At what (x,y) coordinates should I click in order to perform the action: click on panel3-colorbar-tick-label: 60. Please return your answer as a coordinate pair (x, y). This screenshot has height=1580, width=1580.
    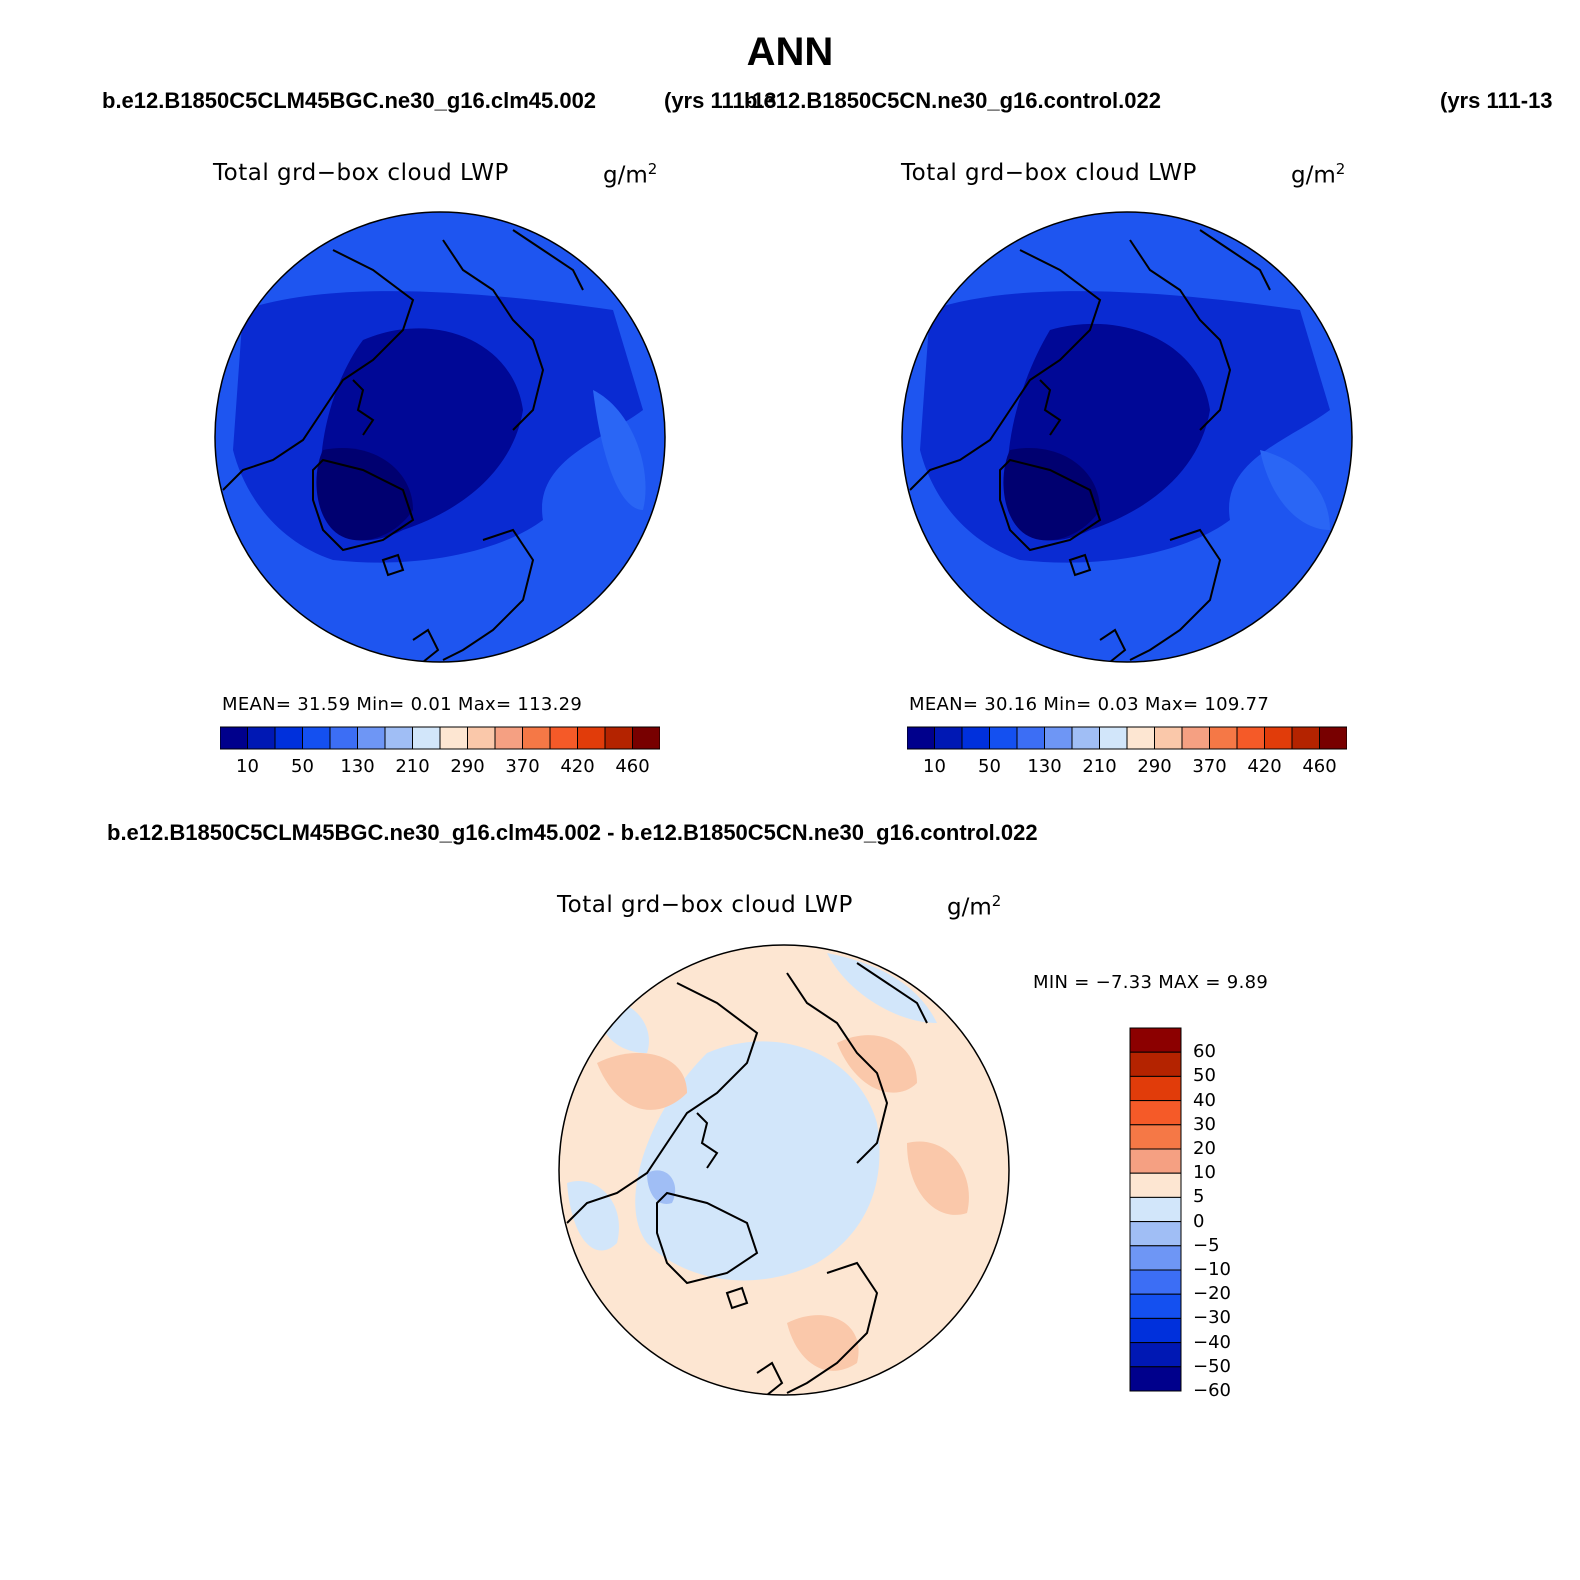
    Looking at the image, I should click on (1204, 1052).